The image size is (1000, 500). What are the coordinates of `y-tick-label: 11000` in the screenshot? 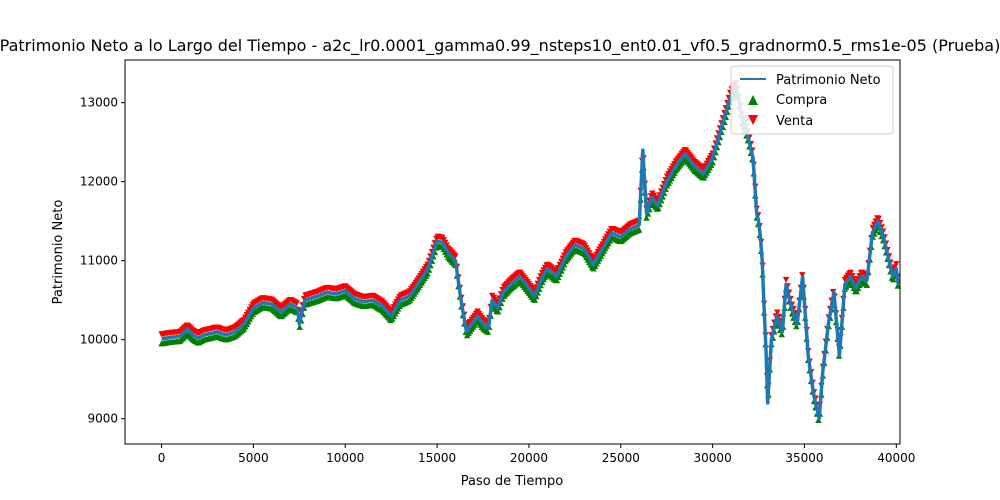 It's located at (99, 261).